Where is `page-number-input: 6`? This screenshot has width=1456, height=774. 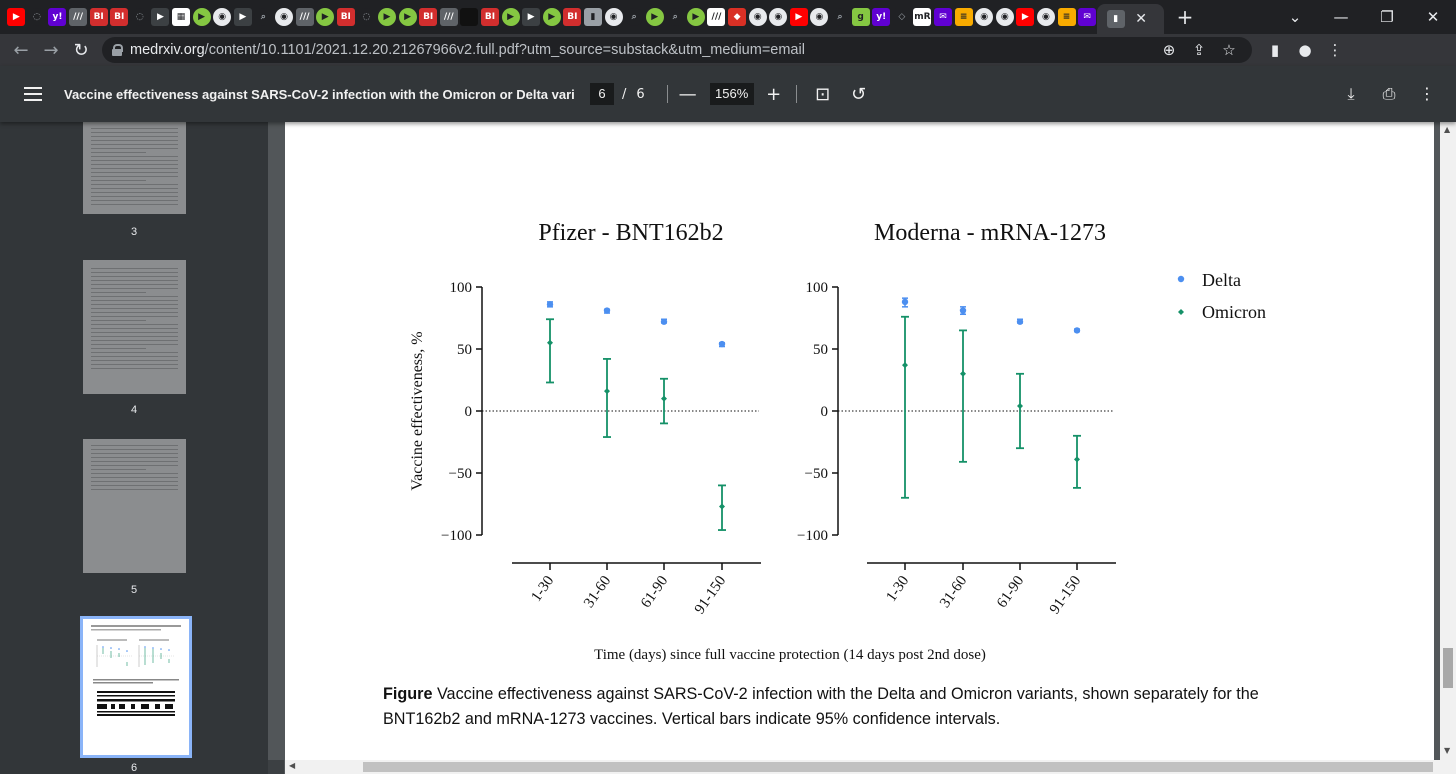
page-number-input: 6 is located at coordinates (602, 94).